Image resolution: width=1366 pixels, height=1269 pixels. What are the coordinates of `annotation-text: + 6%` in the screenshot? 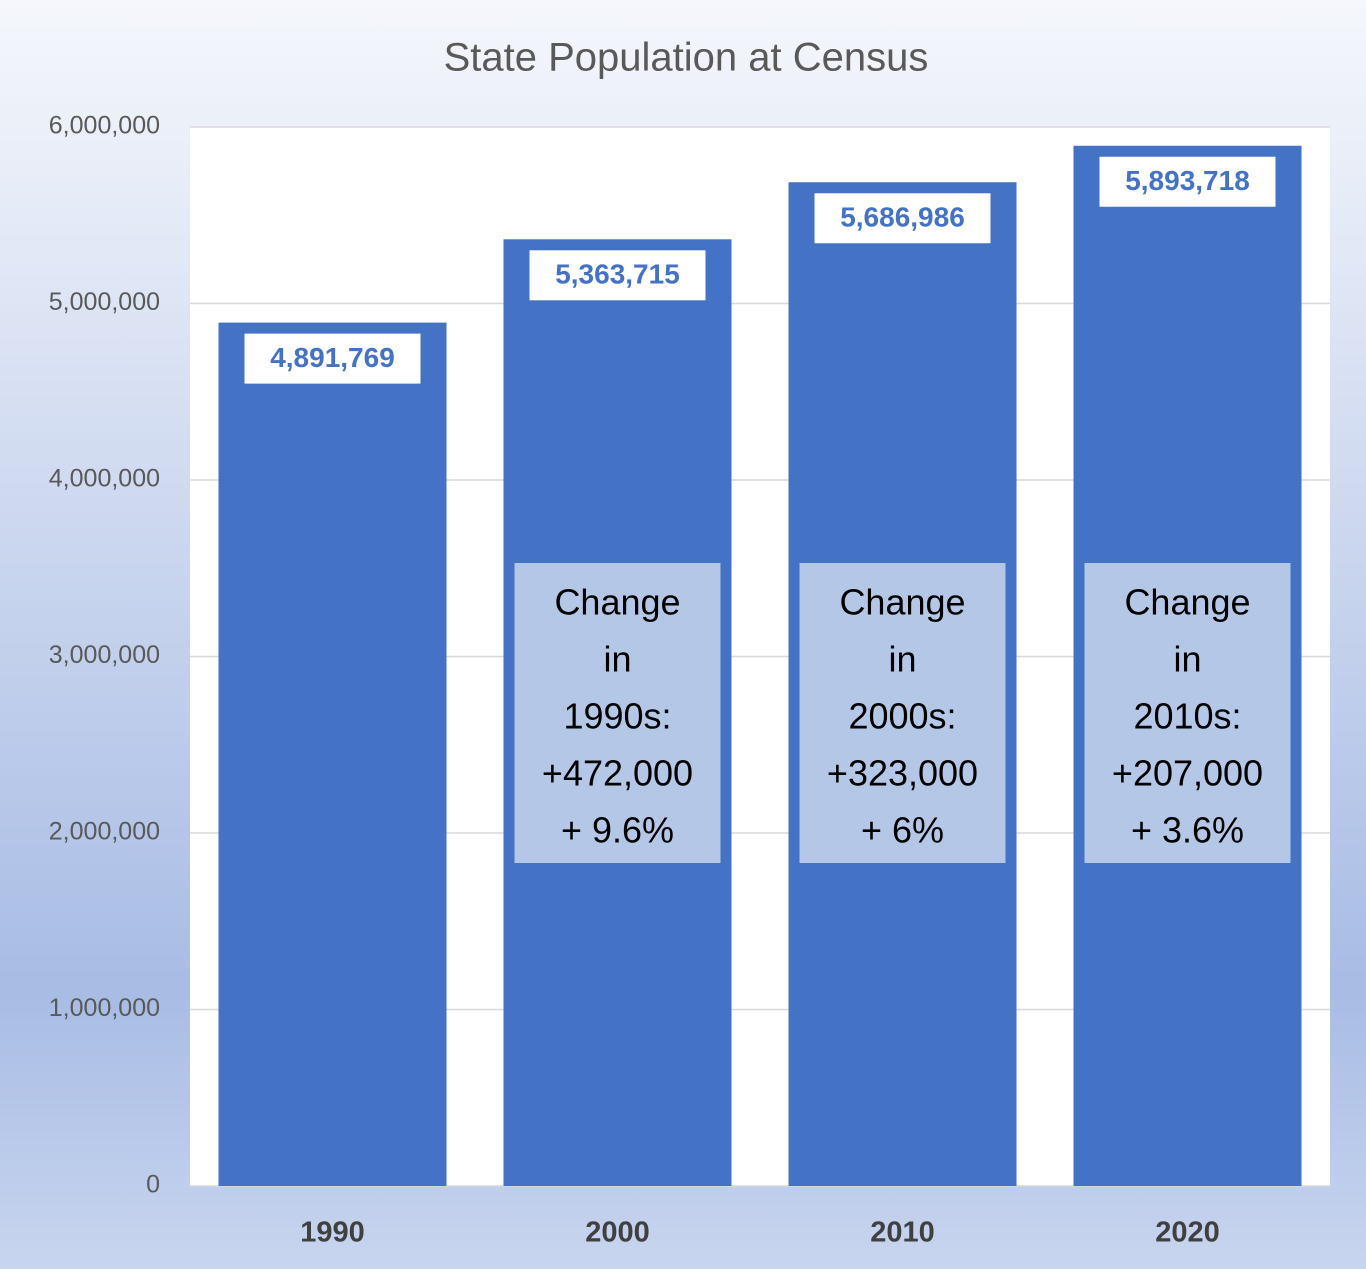 It's located at (902, 830).